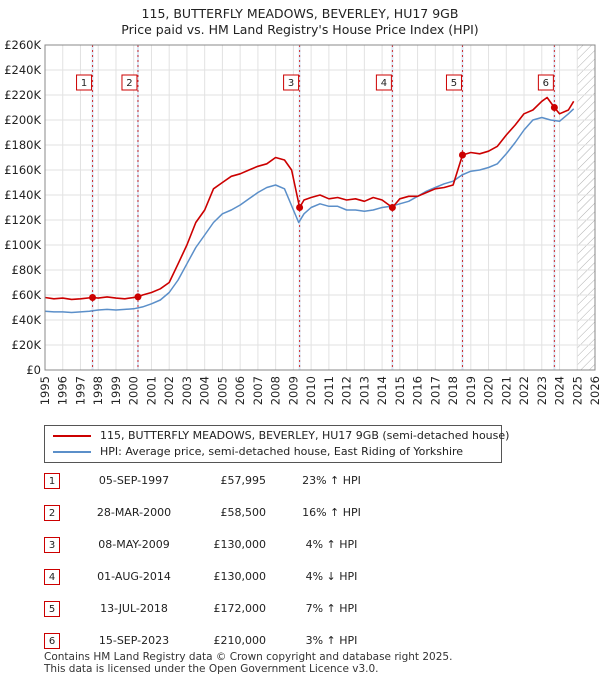  I want to click on y-tick-label: £0, so click(33, 370).